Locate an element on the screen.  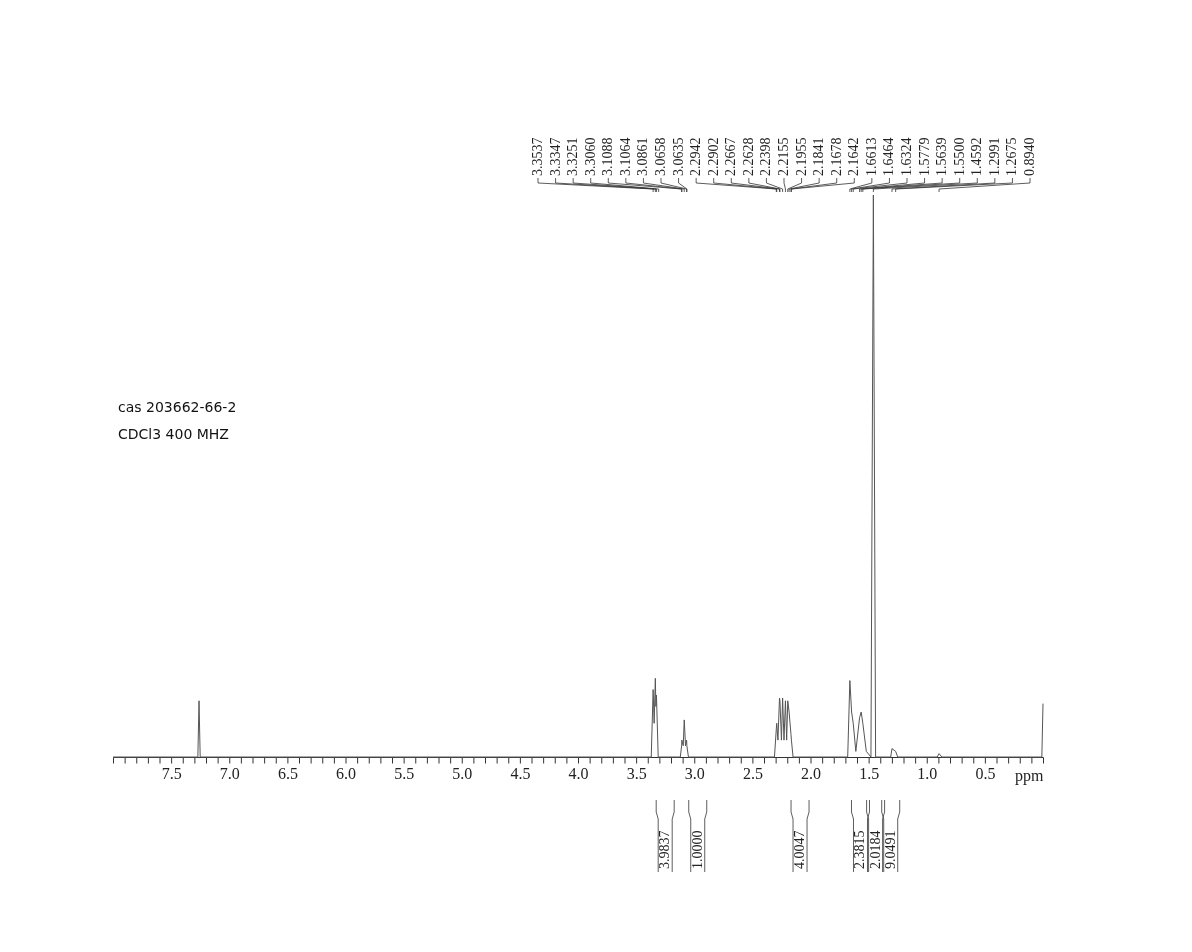
annotation: 3.3537 is located at coordinates (537, 156).